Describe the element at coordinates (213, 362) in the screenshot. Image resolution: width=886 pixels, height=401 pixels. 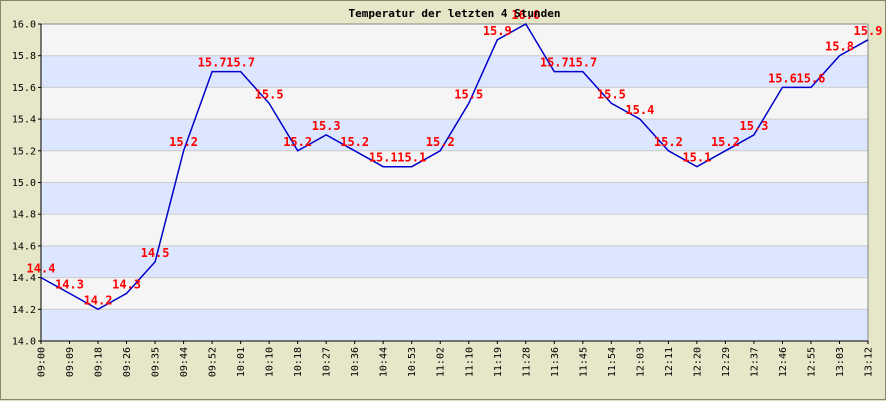
I see `x-tick-label: 09:52` at that location.